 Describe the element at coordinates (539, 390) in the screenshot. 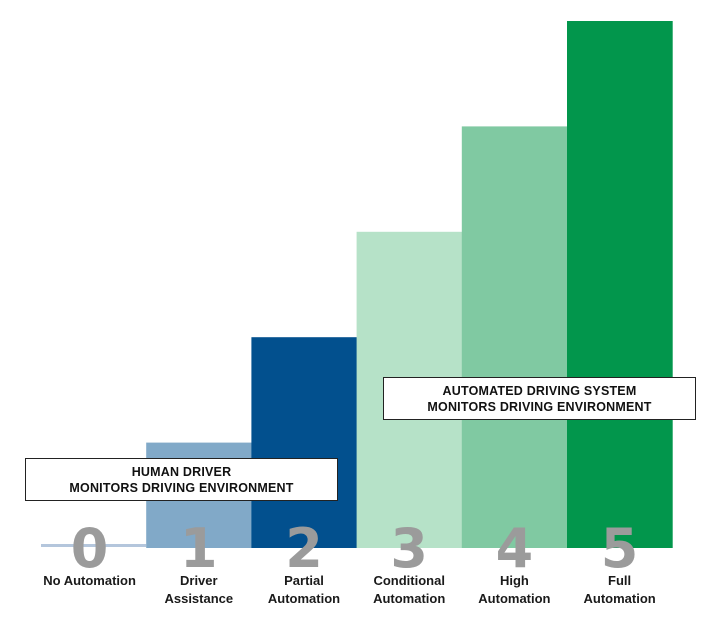

I see `automated-system-line1: AUTOMATED DRIVING SYSTEM` at that location.